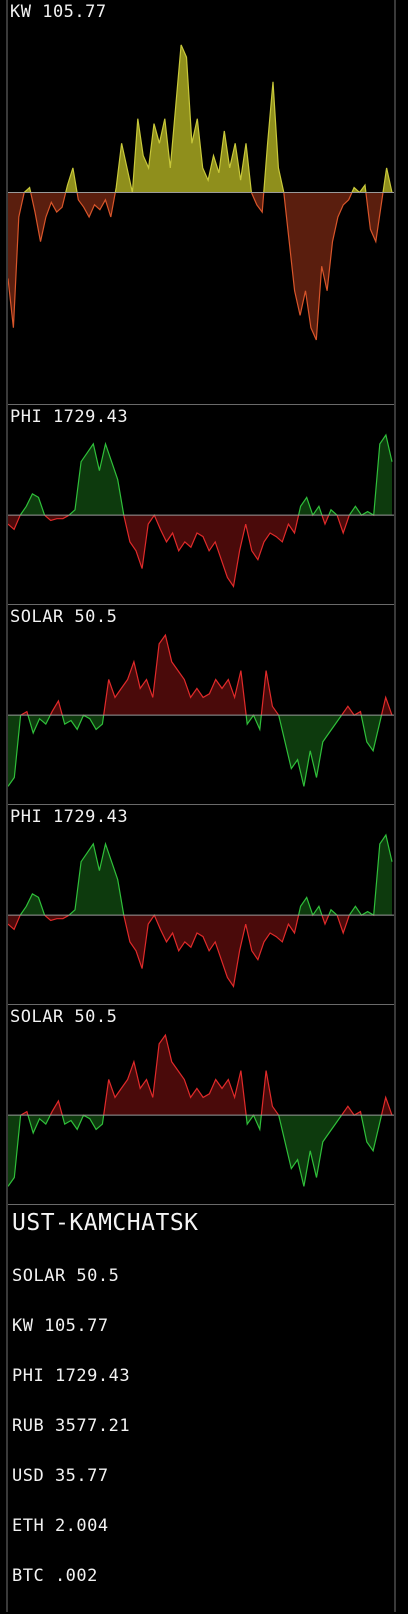  Describe the element at coordinates (3, 807) in the screenshot. I see `window-edge` at that location.